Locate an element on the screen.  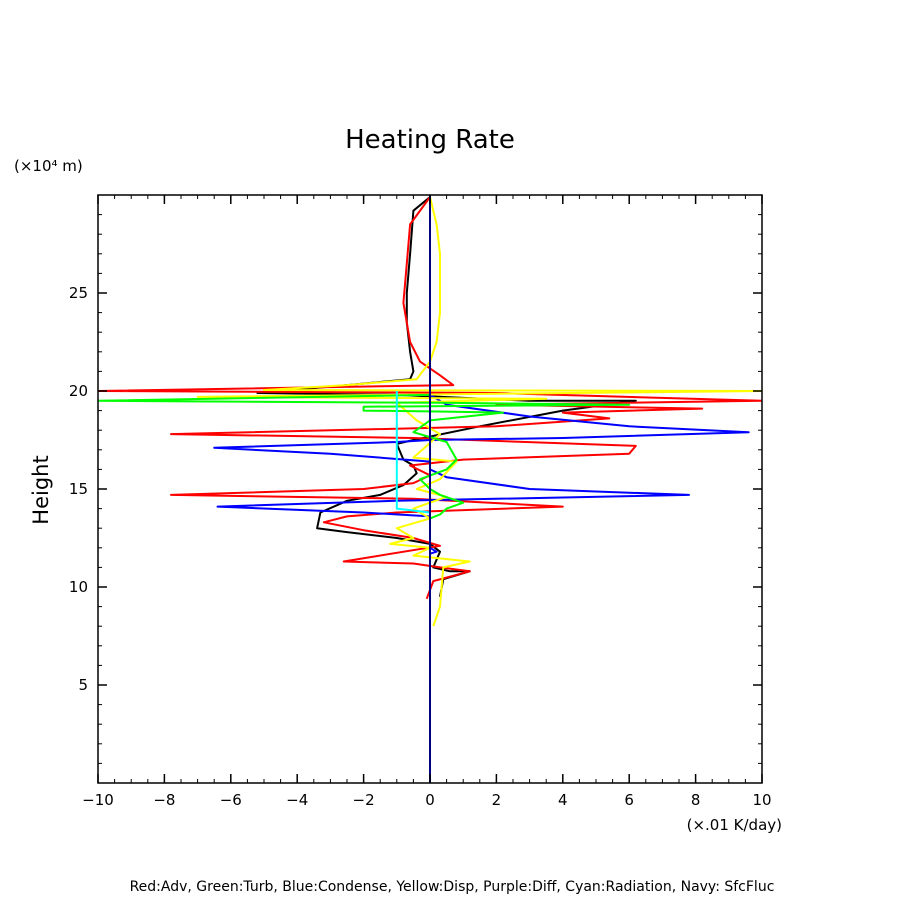
x-tick-label: −6 is located at coordinates (231, 800).